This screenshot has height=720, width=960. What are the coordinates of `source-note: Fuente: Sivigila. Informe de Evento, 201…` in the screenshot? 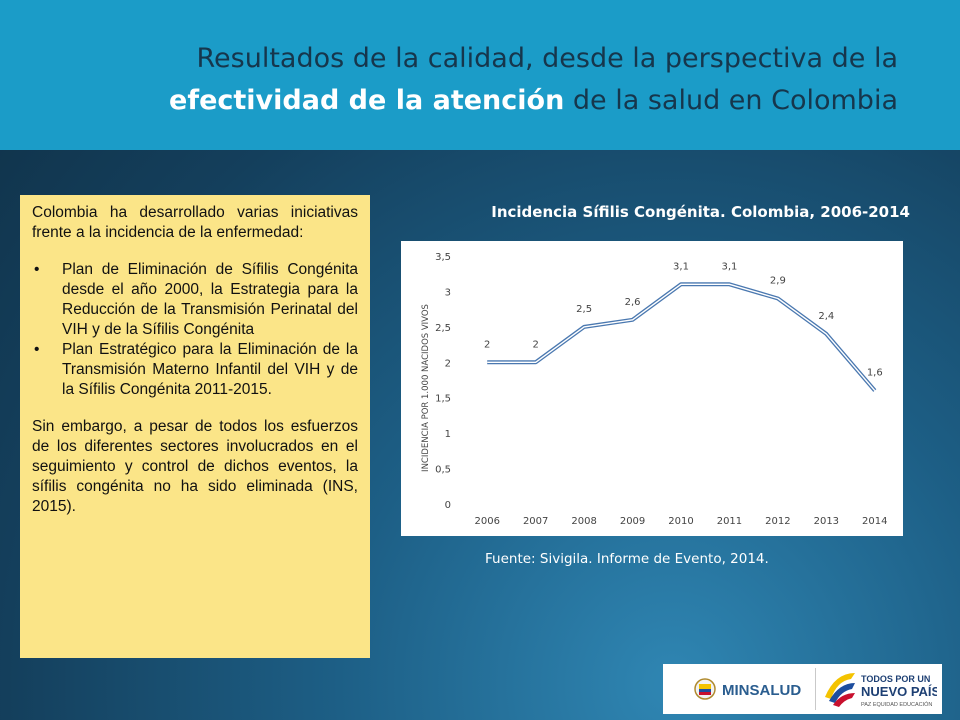 It's located at (627, 559).